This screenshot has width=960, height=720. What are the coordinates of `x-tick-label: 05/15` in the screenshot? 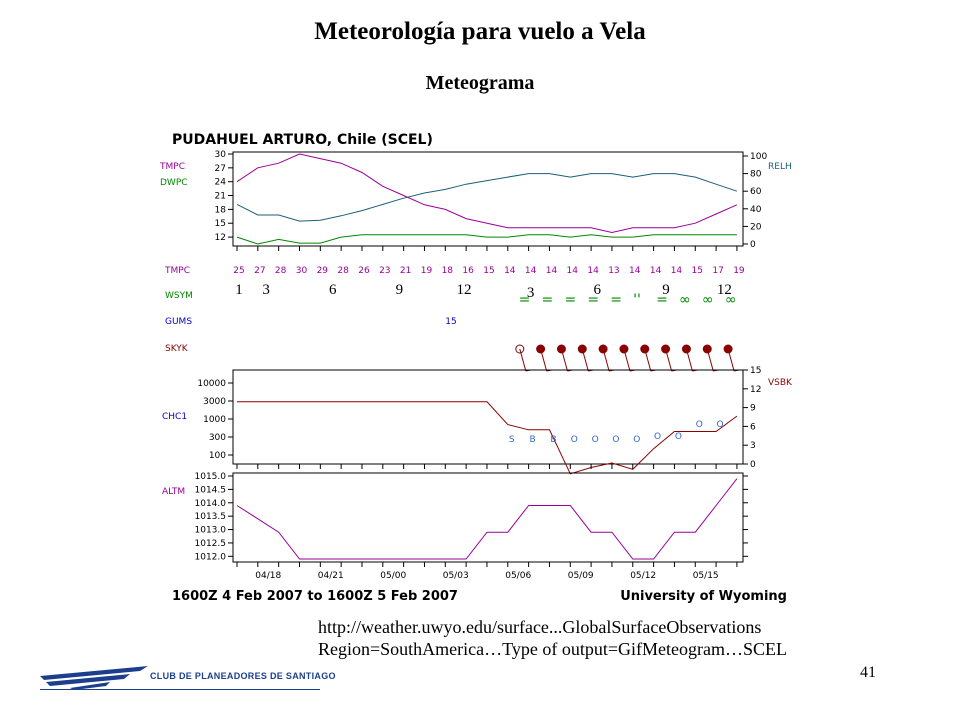 It's located at (706, 576).